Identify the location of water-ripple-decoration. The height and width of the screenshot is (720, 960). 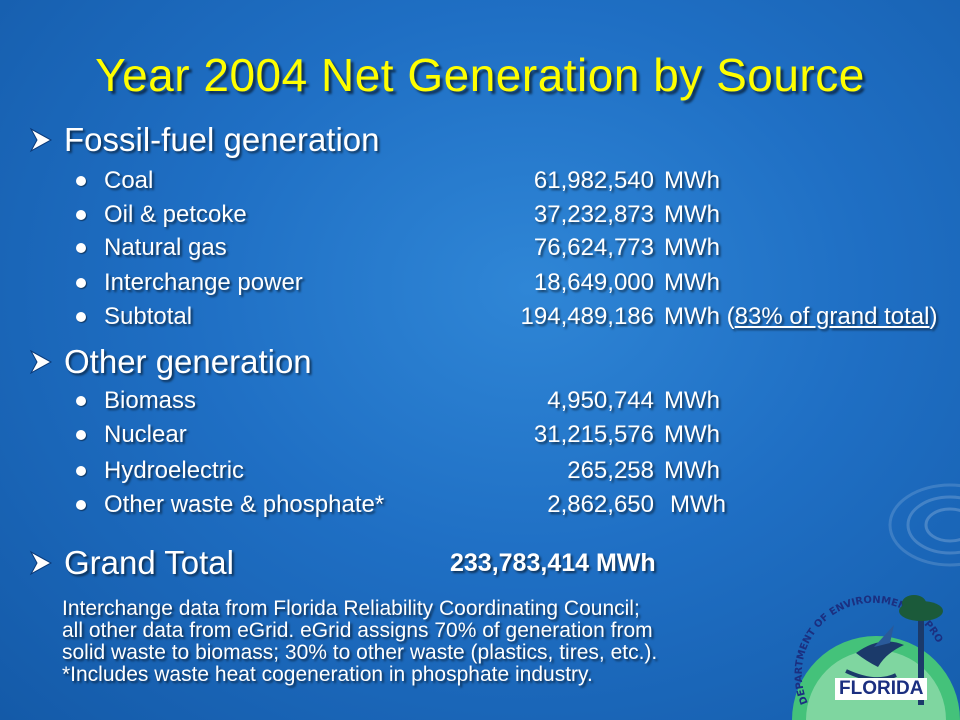
(924, 525).